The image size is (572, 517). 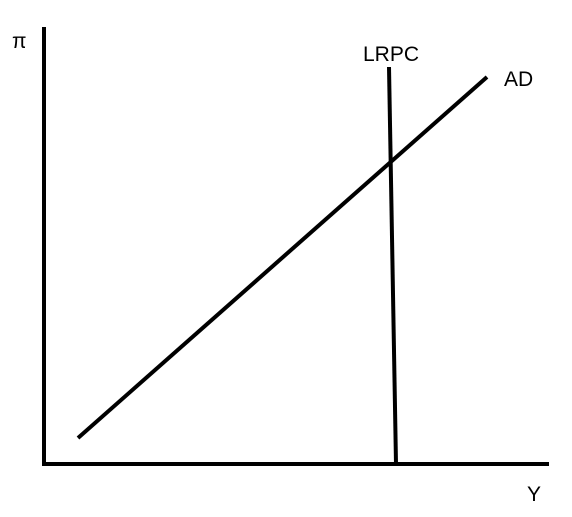 What do you see at coordinates (518, 79) in the screenshot?
I see `ad-label: AD` at bounding box center [518, 79].